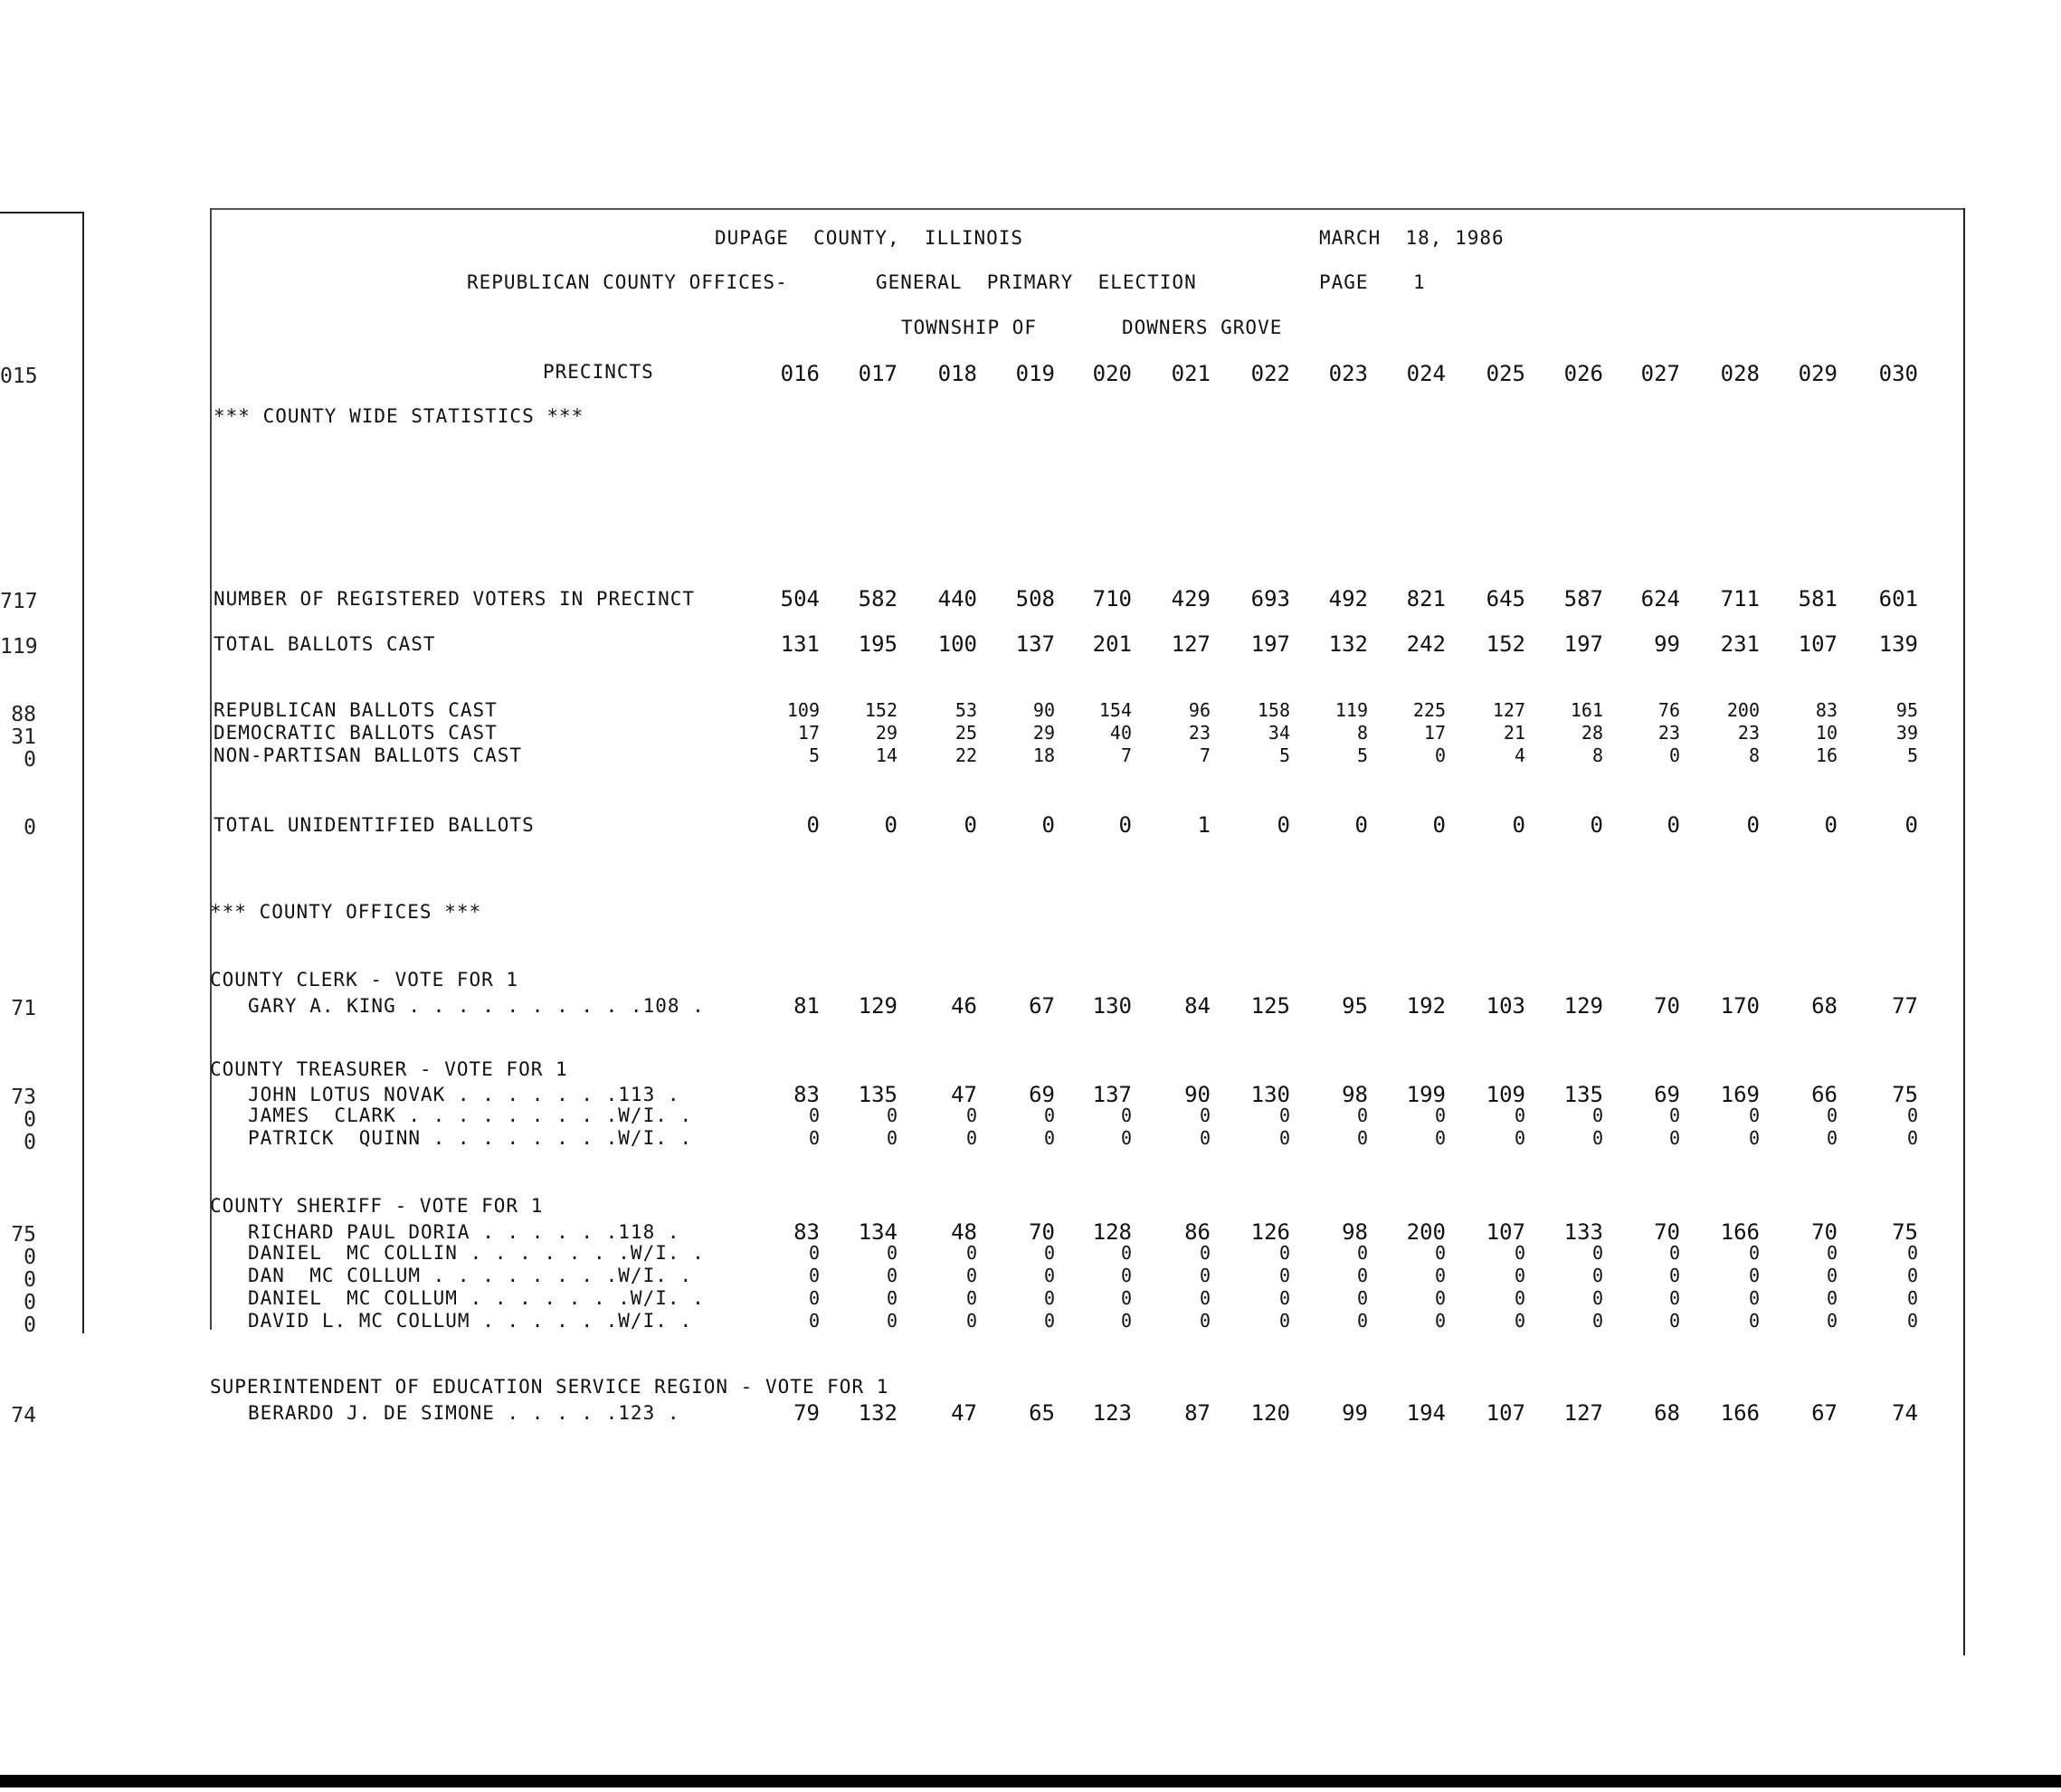 This screenshot has width=2061, height=1792. What do you see at coordinates (1112, 1094) in the screenshot?
I see `table-cell: 137` at bounding box center [1112, 1094].